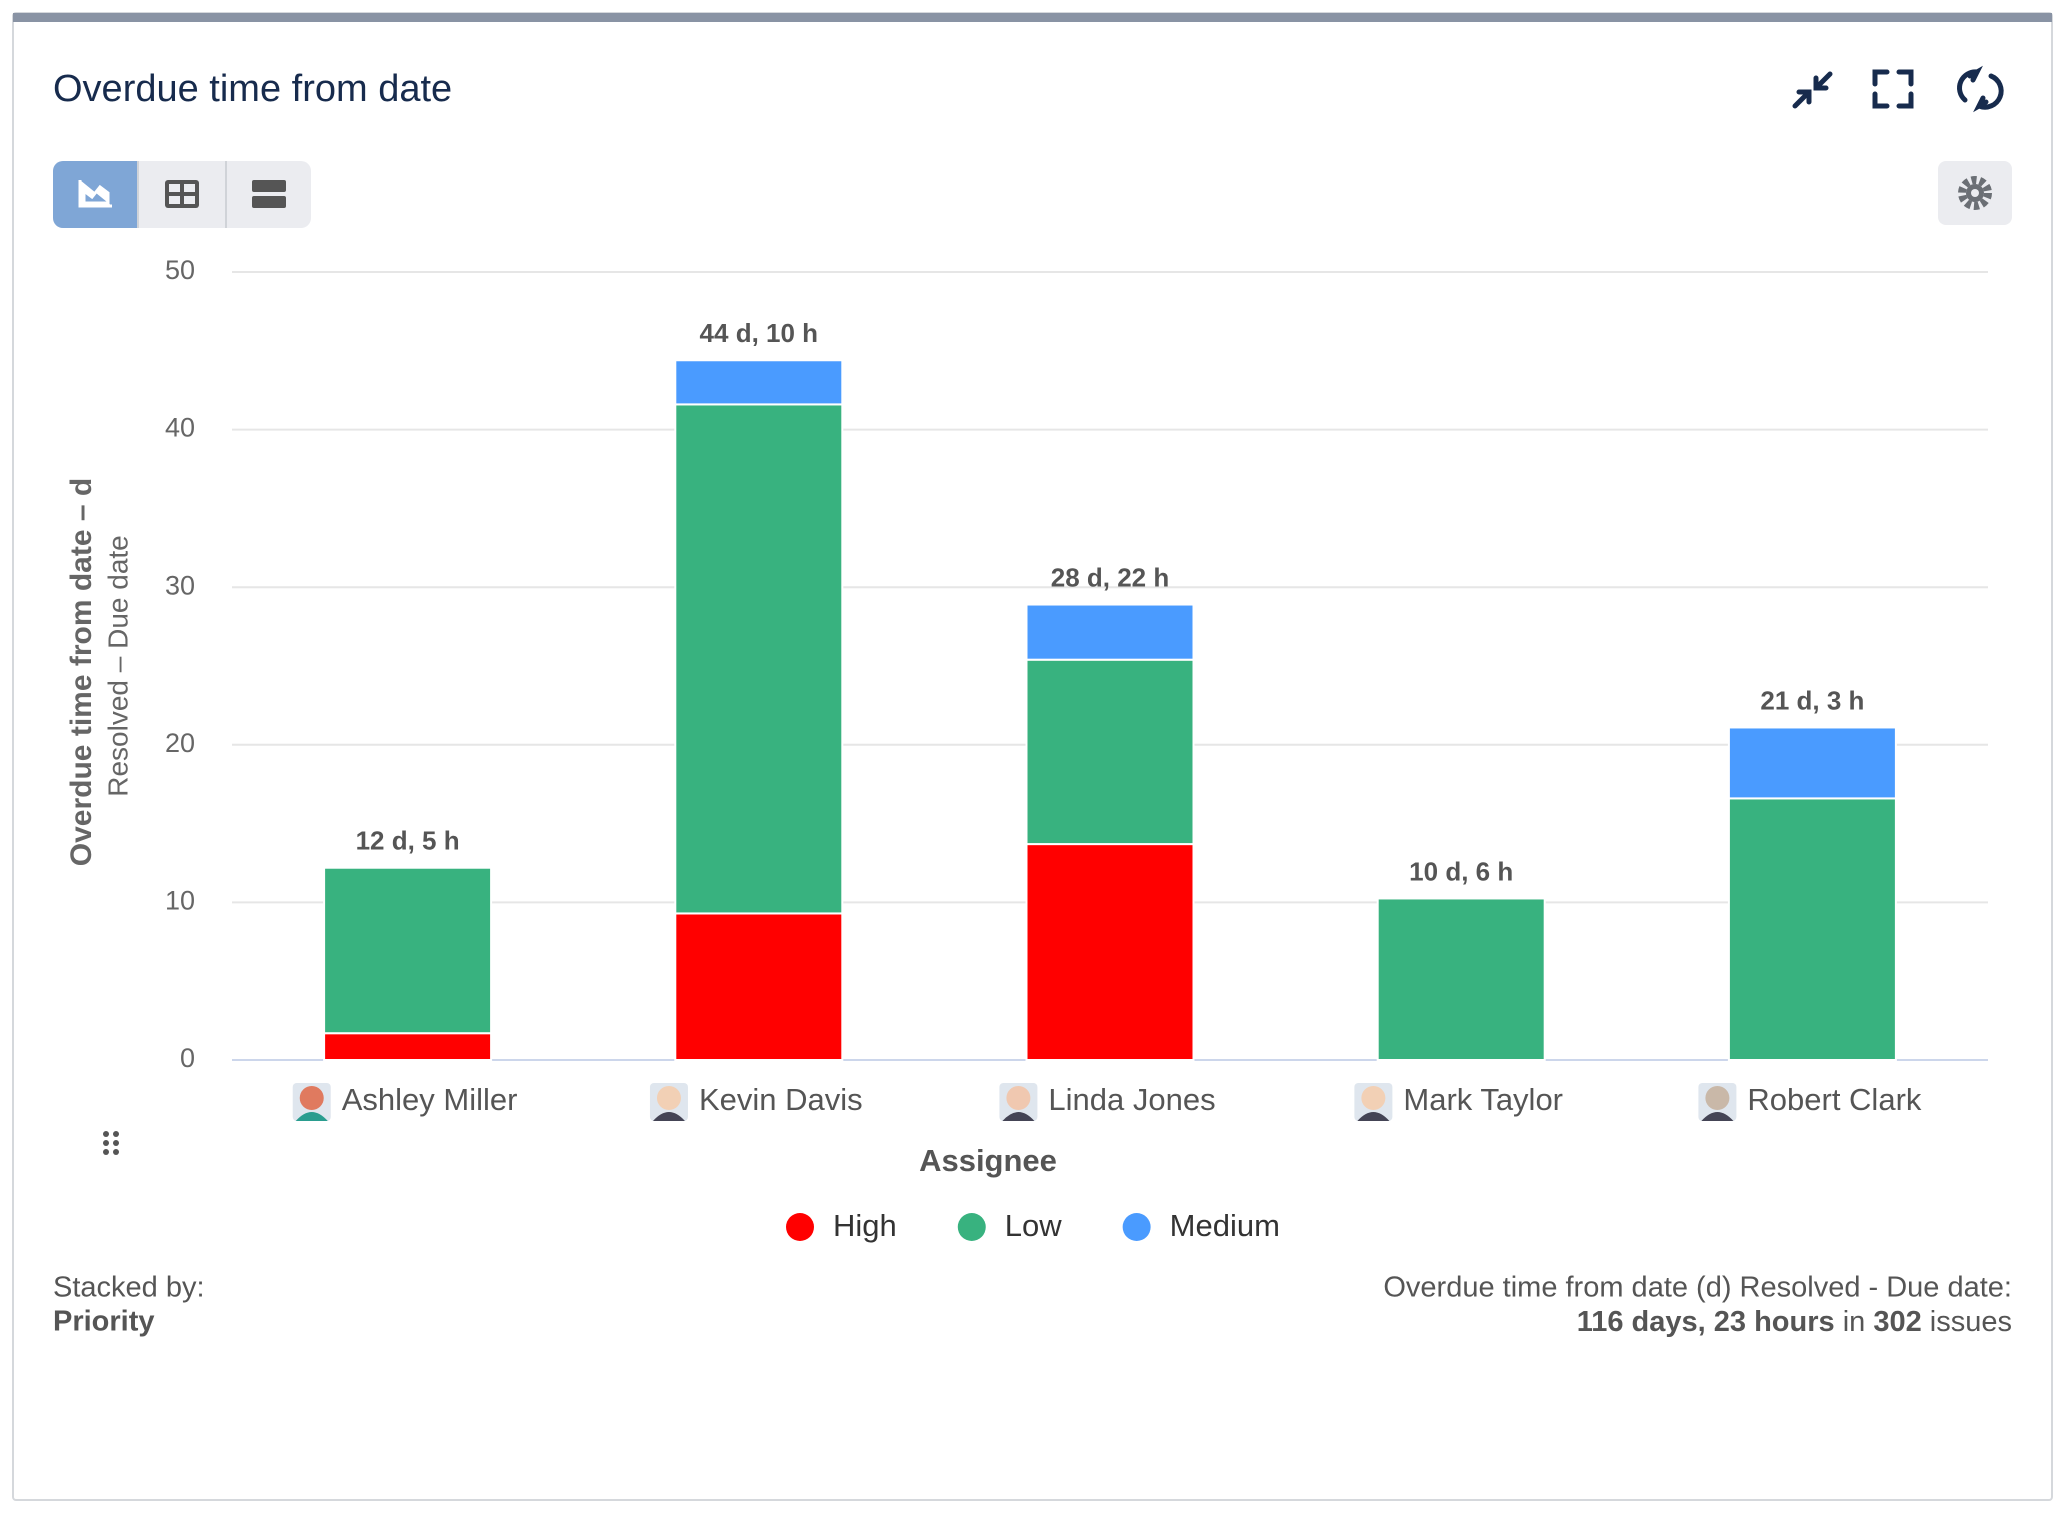 Image resolution: width=2065 pixels, height=1519 pixels. I want to click on fullscreen-icon, so click(1893, 89).